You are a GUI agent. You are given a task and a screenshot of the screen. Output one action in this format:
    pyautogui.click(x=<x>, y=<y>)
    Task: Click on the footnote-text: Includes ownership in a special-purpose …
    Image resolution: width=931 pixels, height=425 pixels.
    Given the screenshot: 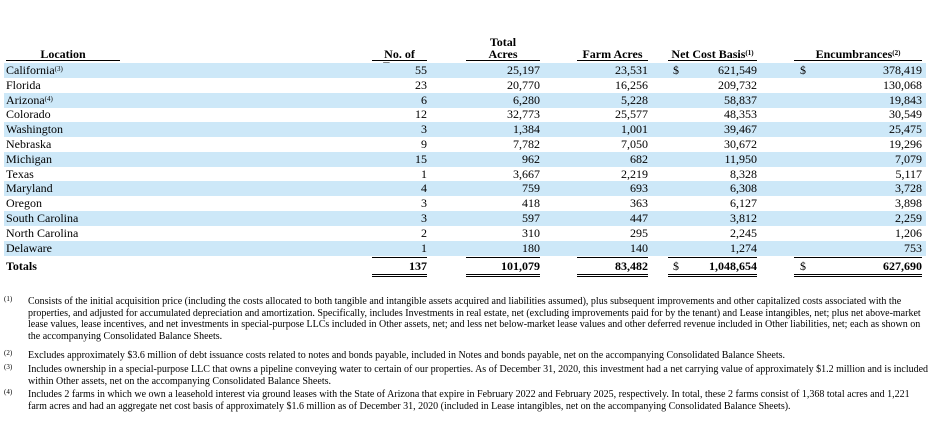 What is the action you would take?
    pyautogui.click(x=478, y=375)
    